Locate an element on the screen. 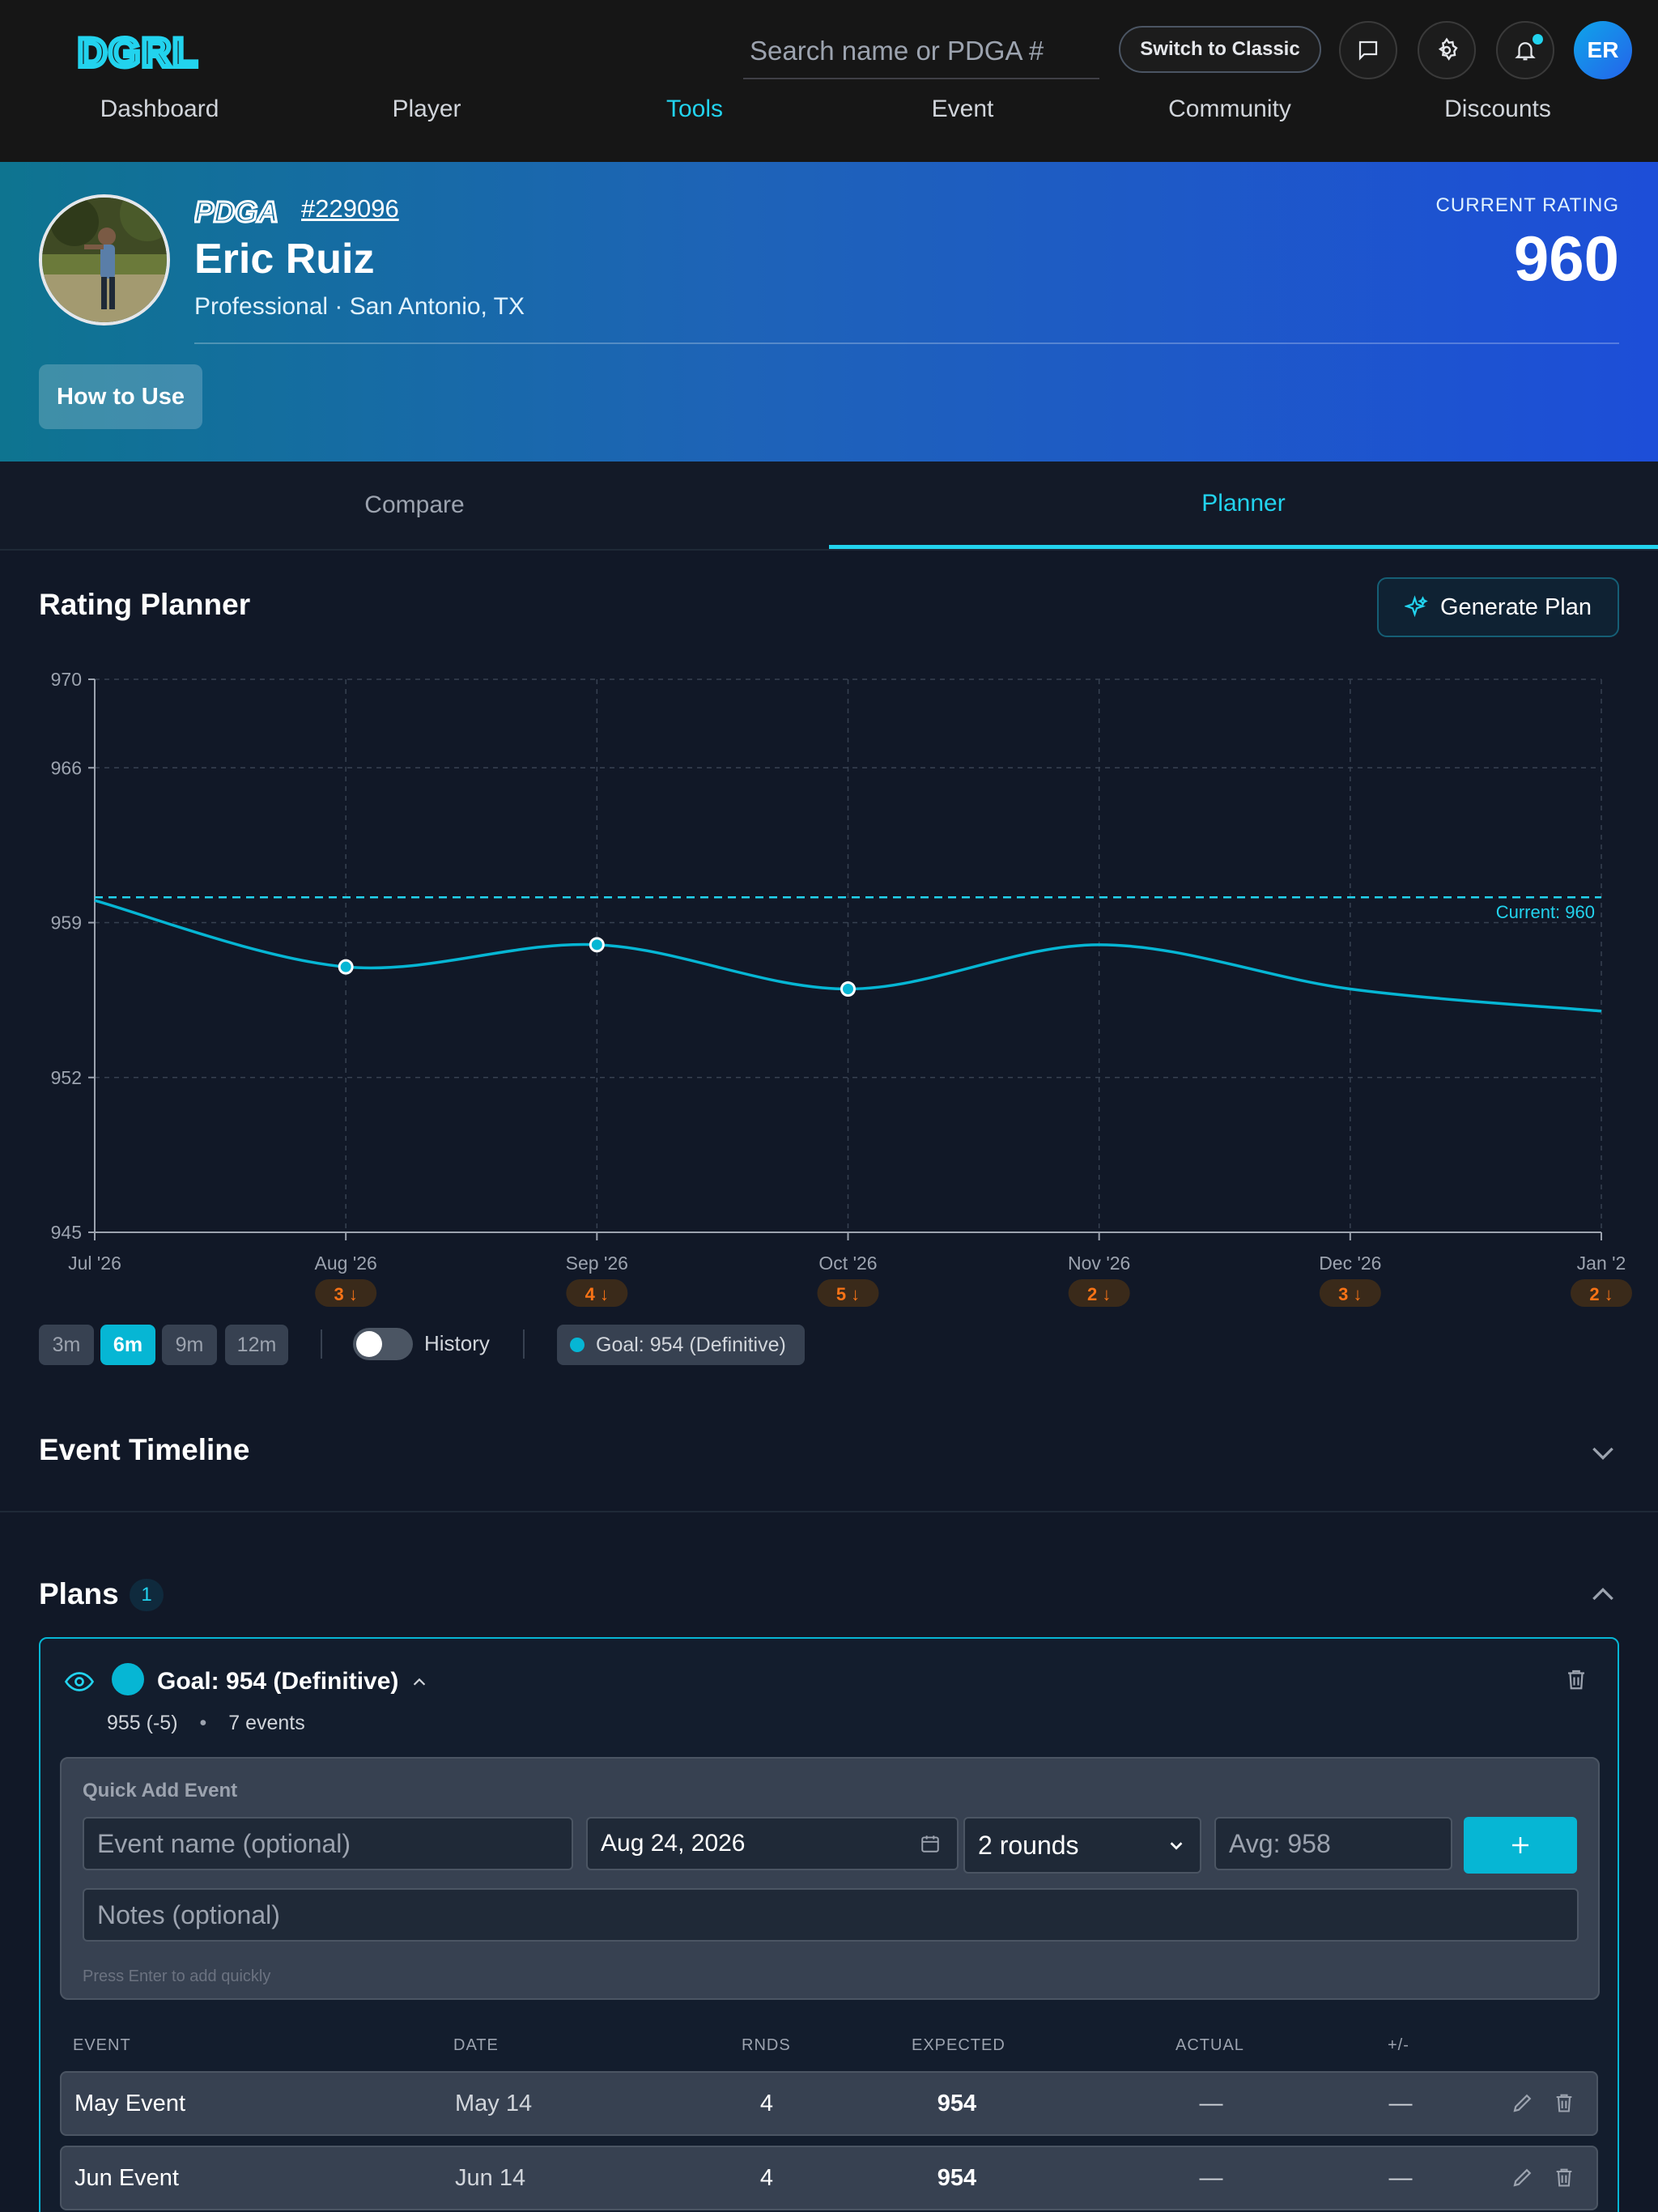 The height and width of the screenshot is (2212, 1658). x-tick-label: Jul '26 is located at coordinates (94, 1263).